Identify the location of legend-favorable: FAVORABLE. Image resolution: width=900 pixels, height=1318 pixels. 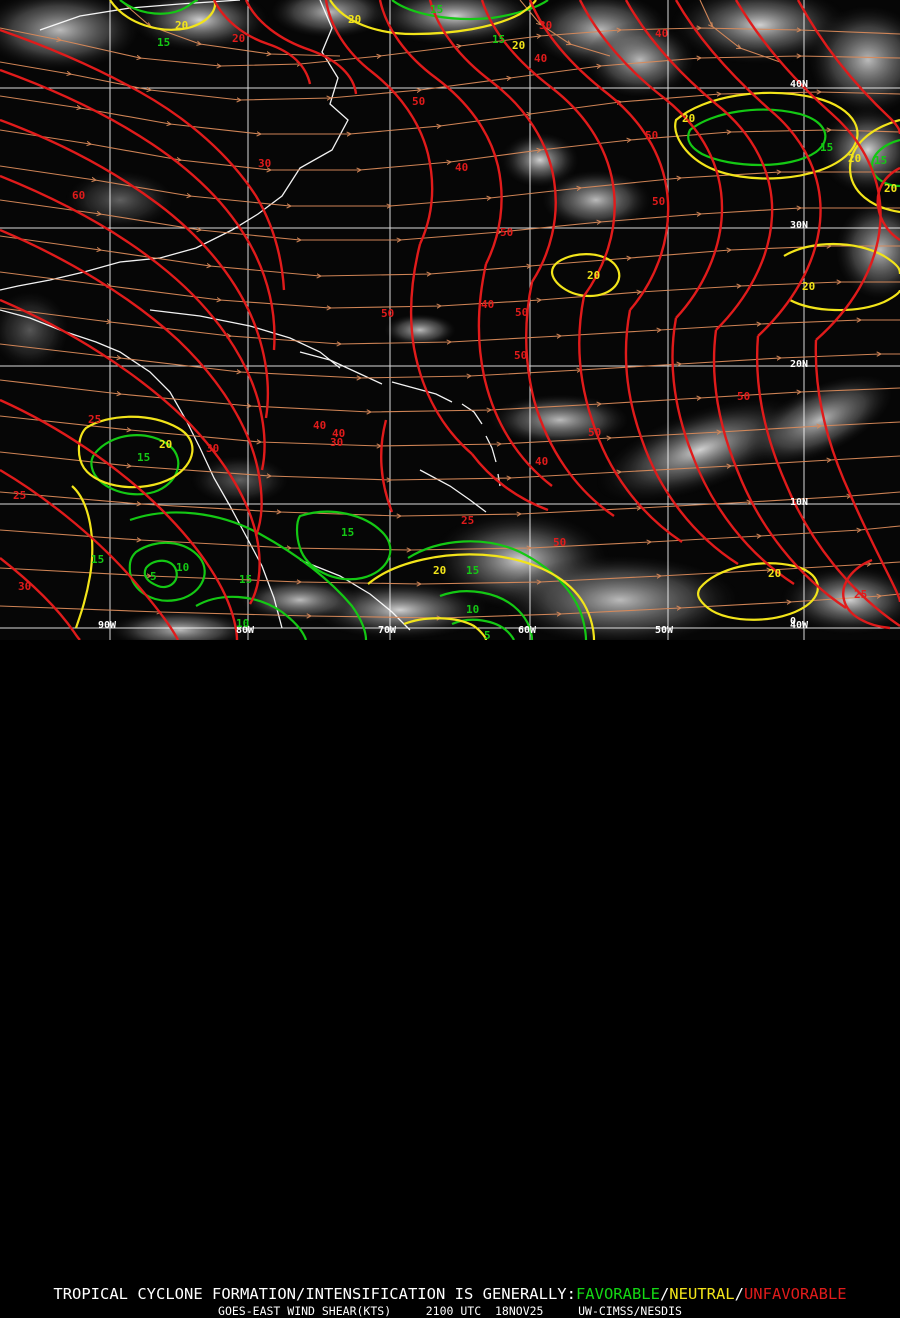
(617, 1294).